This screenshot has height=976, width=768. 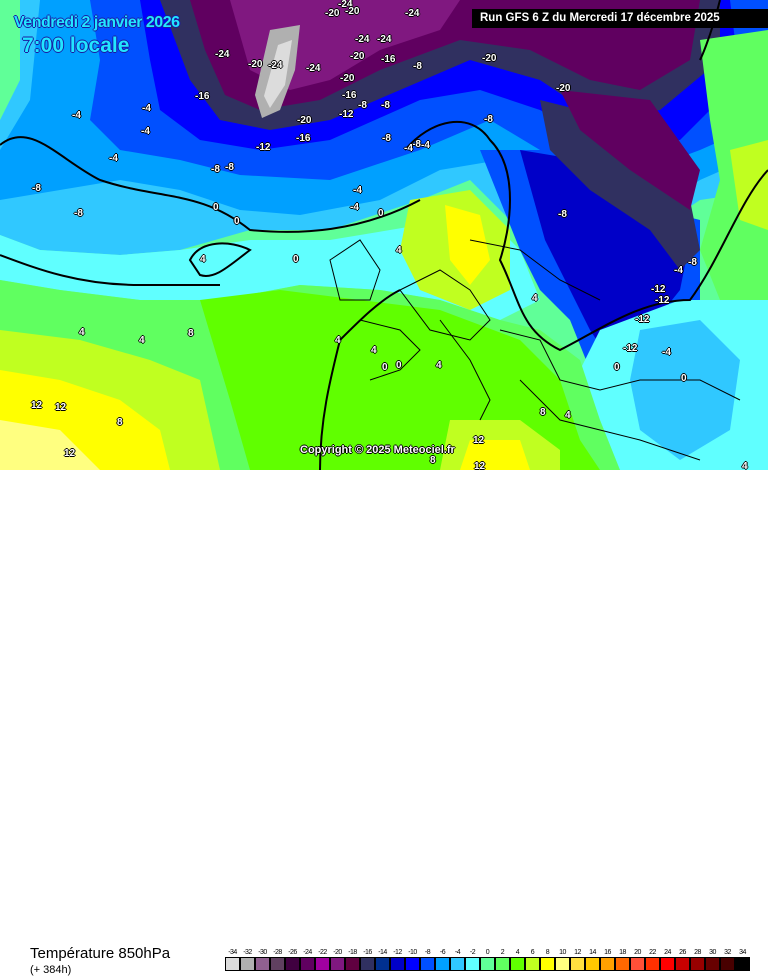 What do you see at coordinates (517, 952) in the screenshot?
I see `legend-label: 4` at bounding box center [517, 952].